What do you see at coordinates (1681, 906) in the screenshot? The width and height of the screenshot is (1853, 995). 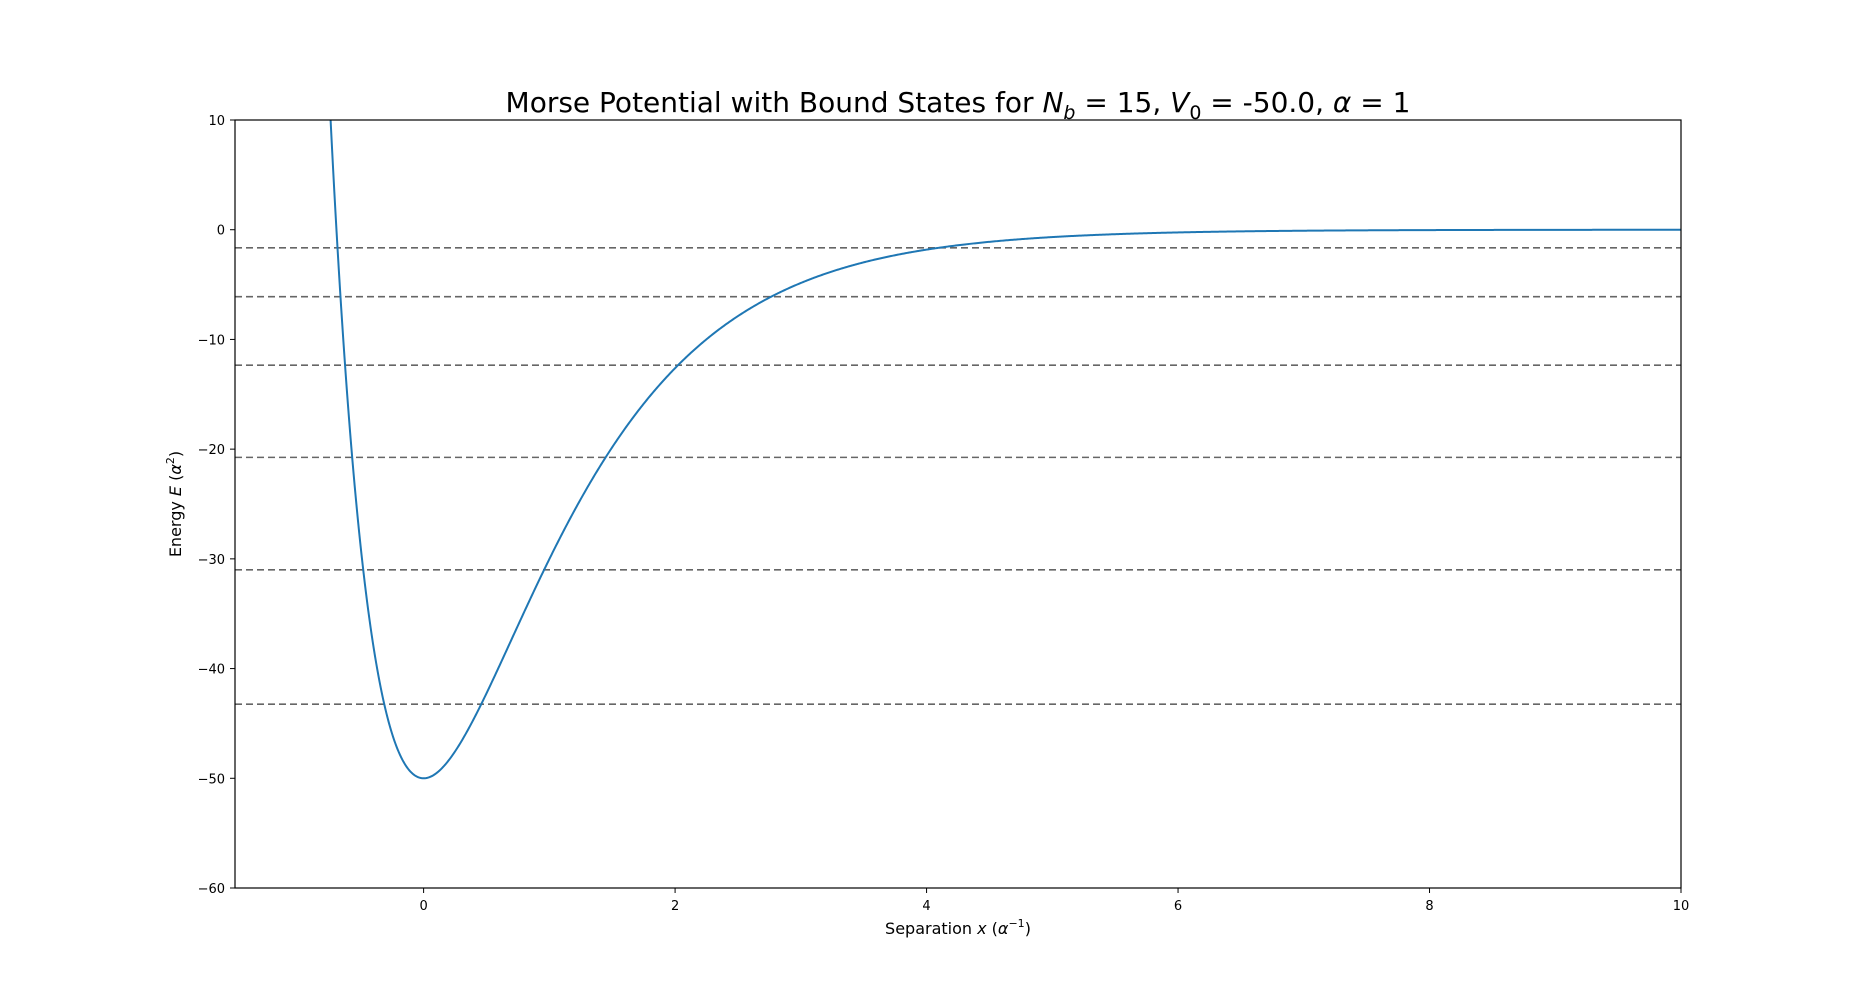 I see `x-tick-label: 10` at bounding box center [1681, 906].